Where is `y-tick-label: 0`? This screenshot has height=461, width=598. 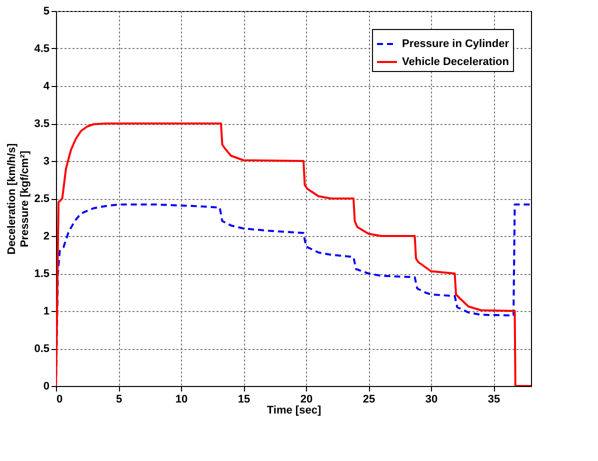 y-tick-label: 0 is located at coordinates (46, 386).